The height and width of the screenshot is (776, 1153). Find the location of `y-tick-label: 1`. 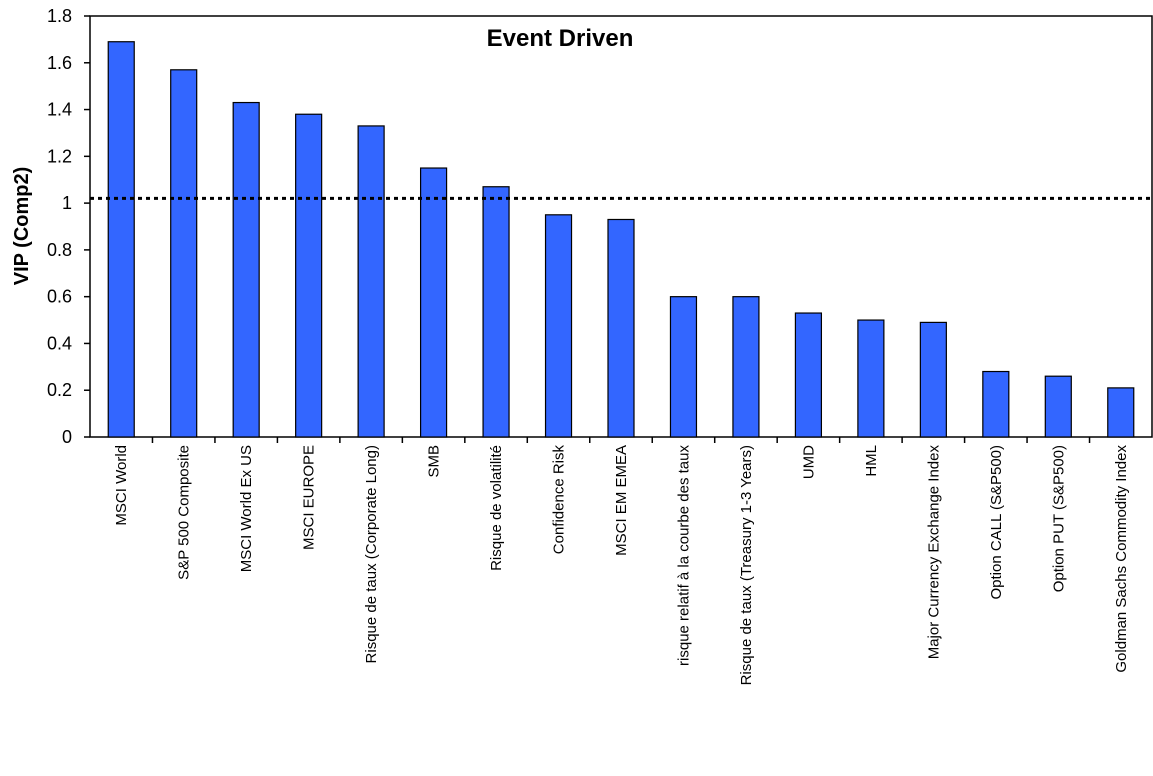

y-tick-label: 1 is located at coordinates (67, 203).